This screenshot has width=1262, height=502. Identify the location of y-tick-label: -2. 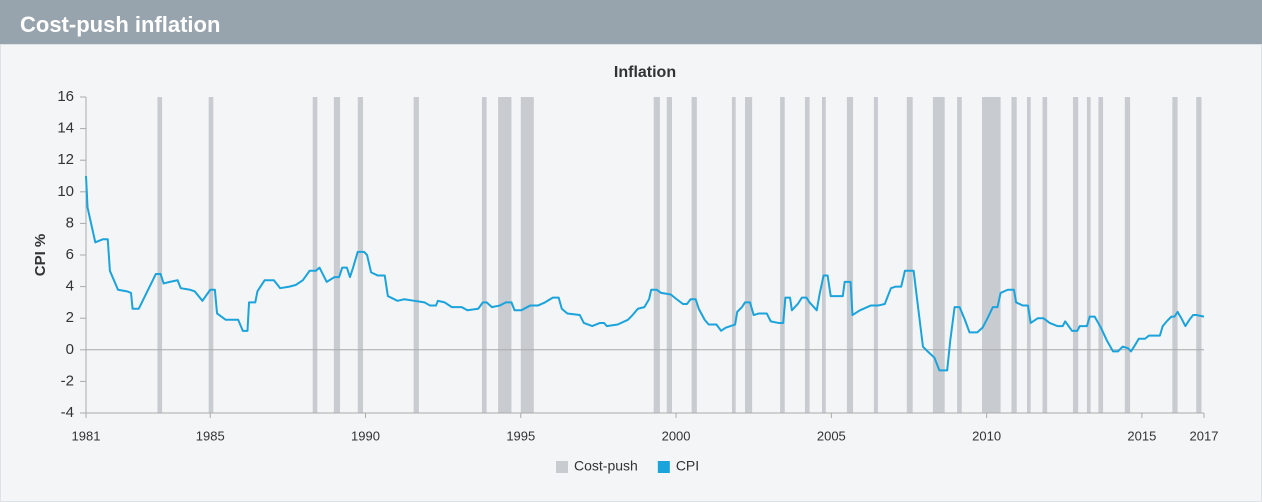
(67, 380).